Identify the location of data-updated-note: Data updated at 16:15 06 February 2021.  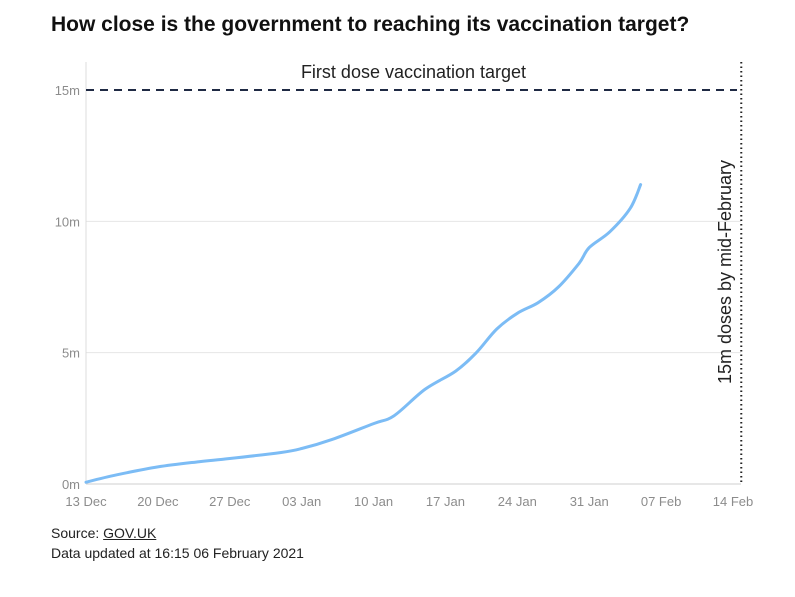
(177, 553).